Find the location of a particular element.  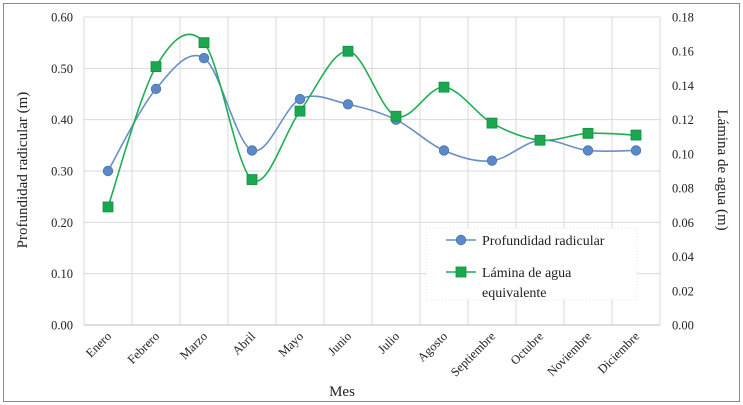

y-right-tick-label: 0.10 is located at coordinates (683, 154).